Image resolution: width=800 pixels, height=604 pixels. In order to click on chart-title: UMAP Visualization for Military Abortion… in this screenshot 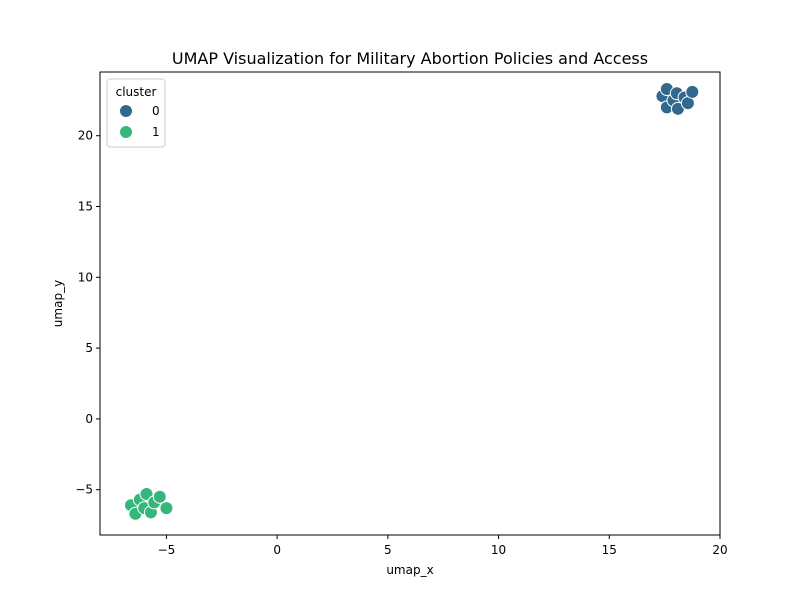, I will do `click(410, 58)`.